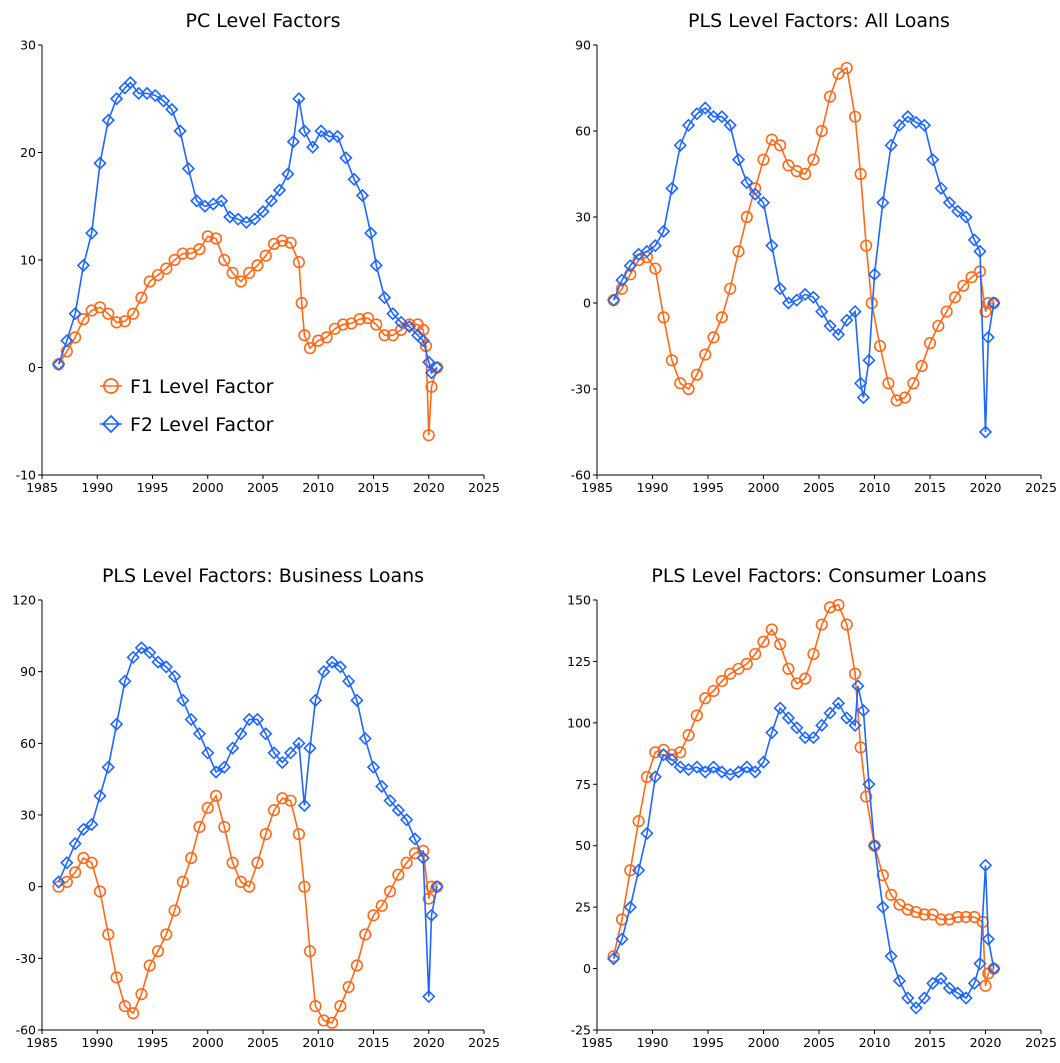 This screenshot has height=1063, width=1060. Describe the element at coordinates (202, 387) in the screenshot. I see `legend-label: F1 Level Factor` at that location.